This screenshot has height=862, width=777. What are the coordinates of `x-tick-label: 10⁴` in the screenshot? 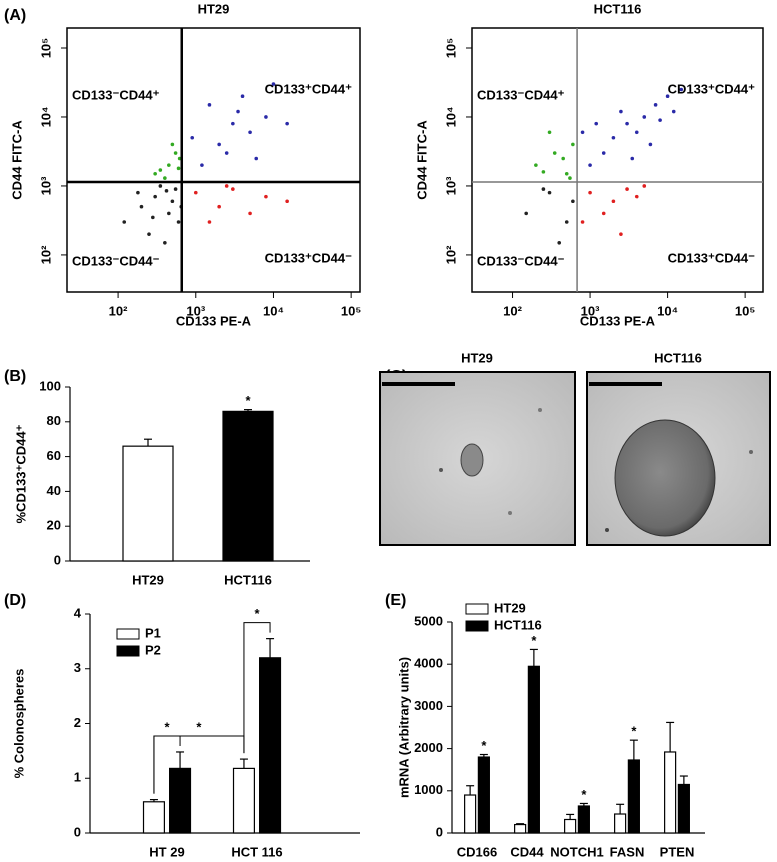 It's located at (667, 310).